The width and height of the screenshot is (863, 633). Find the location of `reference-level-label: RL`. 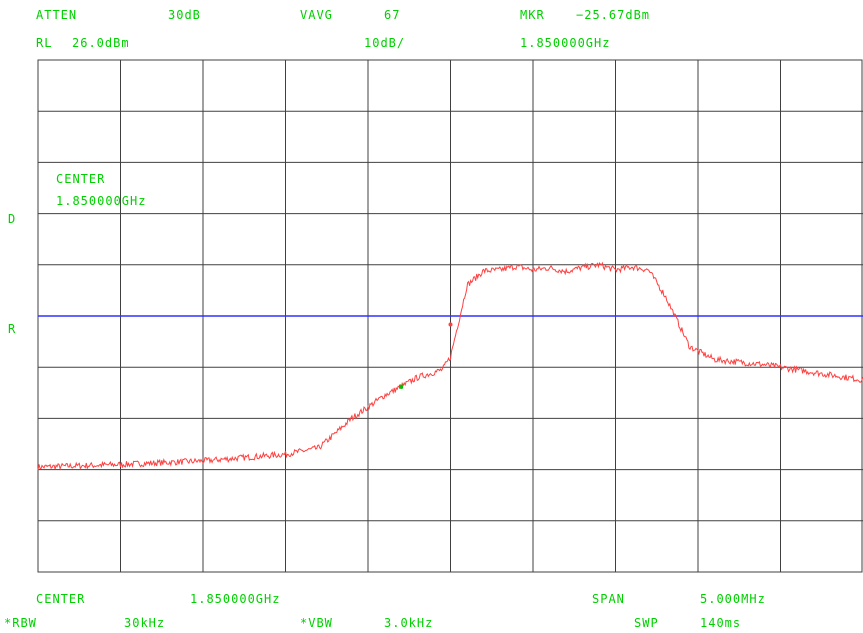

reference-level-label: RL is located at coordinates (44, 43).